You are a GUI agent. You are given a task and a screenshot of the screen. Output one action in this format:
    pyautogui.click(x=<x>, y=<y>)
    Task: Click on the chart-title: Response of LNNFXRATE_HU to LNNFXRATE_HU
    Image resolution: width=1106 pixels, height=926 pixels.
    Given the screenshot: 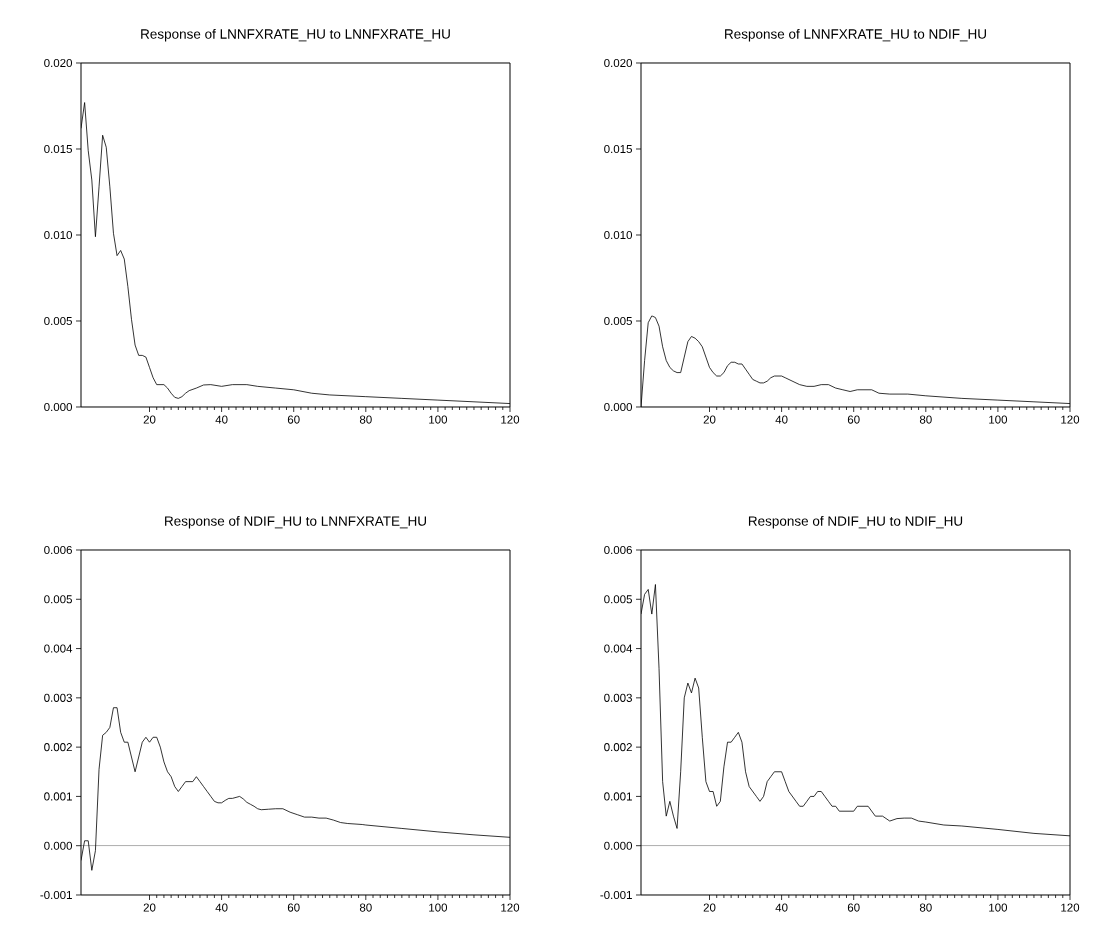 What is the action you would take?
    pyautogui.click(x=295, y=35)
    